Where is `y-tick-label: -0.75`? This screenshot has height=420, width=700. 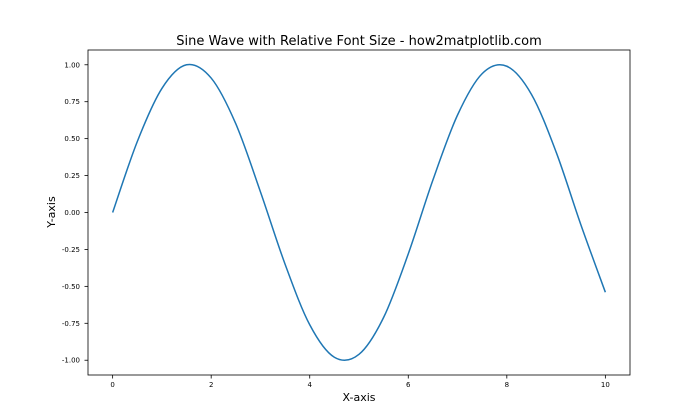
y-tick-label: -0.75 is located at coordinates (71, 324).